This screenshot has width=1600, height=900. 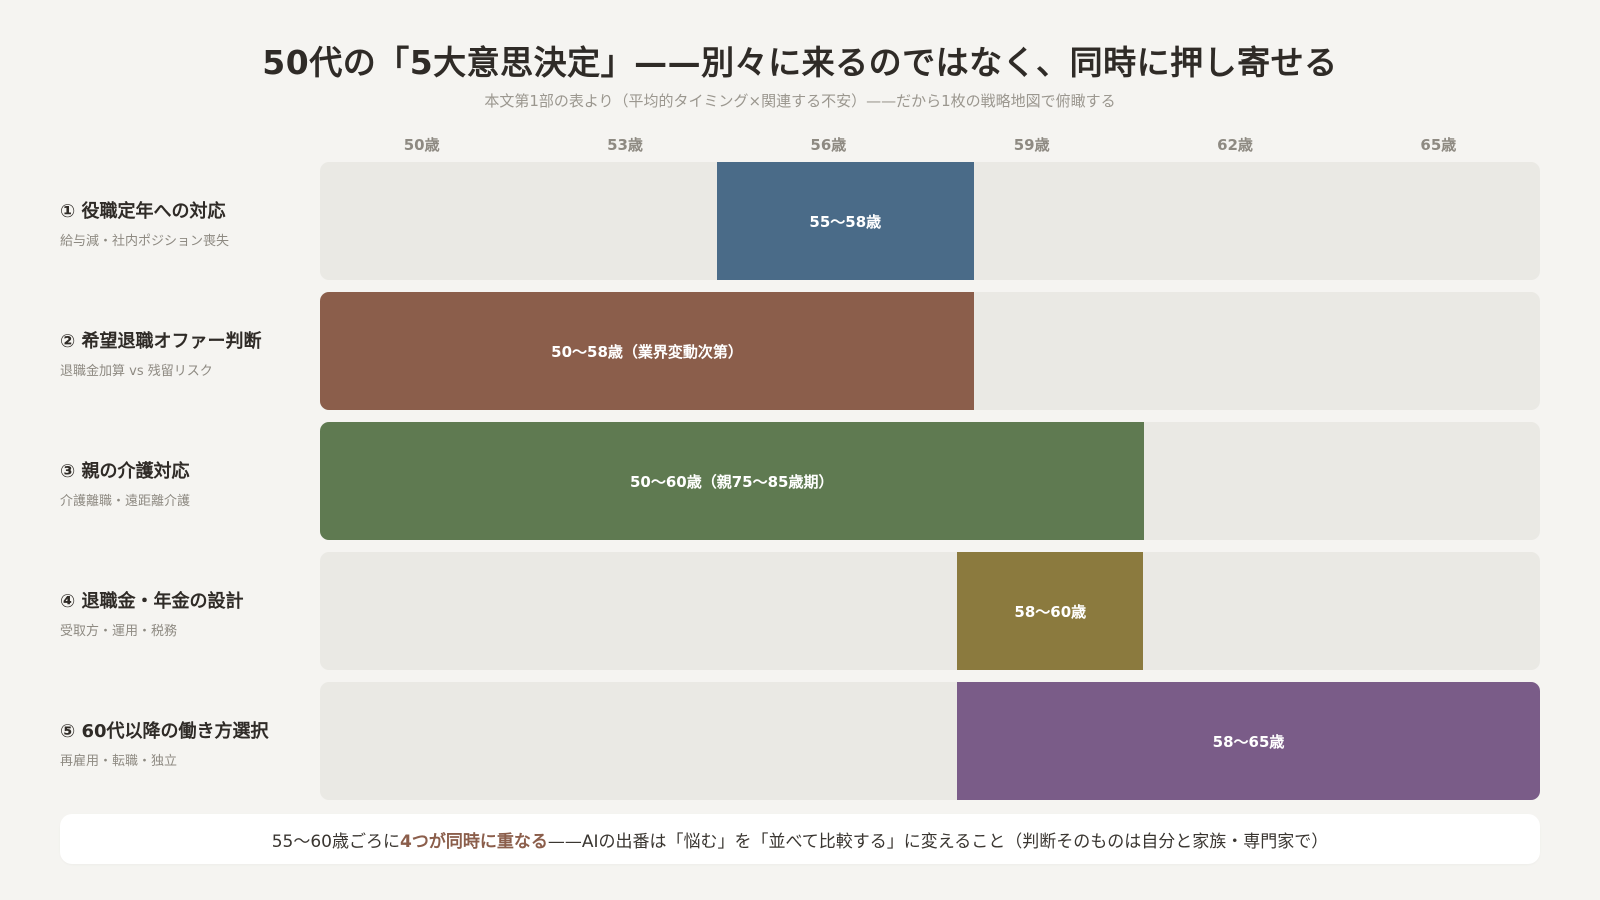 I want to click on timeline-track: 55〜58歳, so click(x=930, y=221).